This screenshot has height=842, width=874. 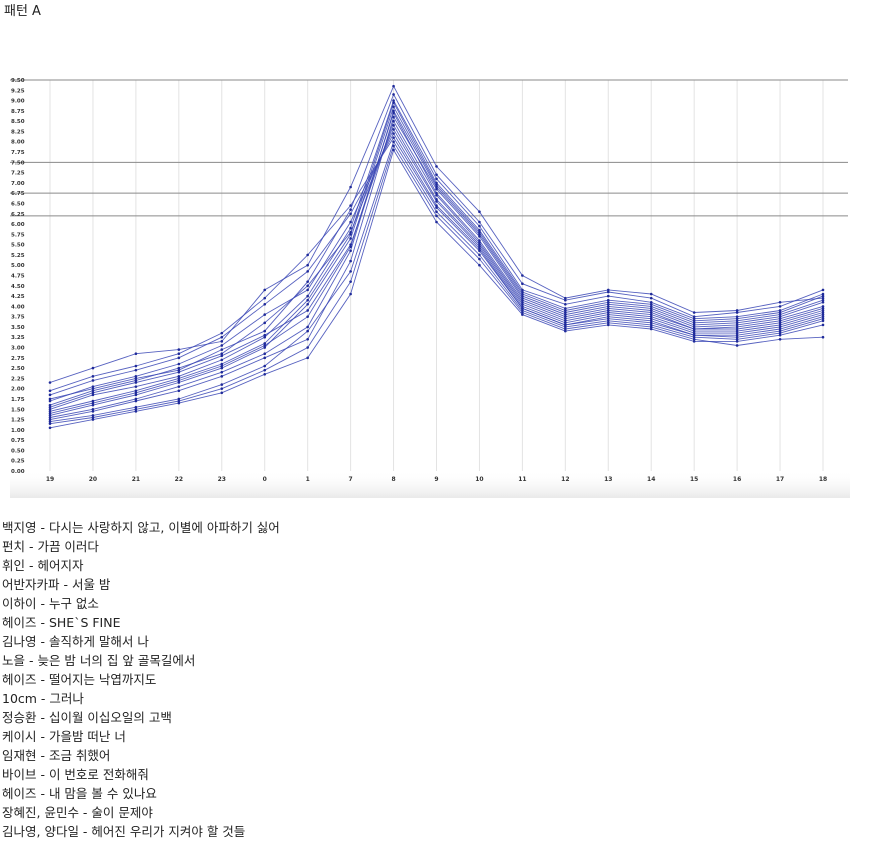 What do you see at coordinates (18, 318) in the screenshot?
I see `y-tick-label: 3.75` at bounding box center [18, 318].